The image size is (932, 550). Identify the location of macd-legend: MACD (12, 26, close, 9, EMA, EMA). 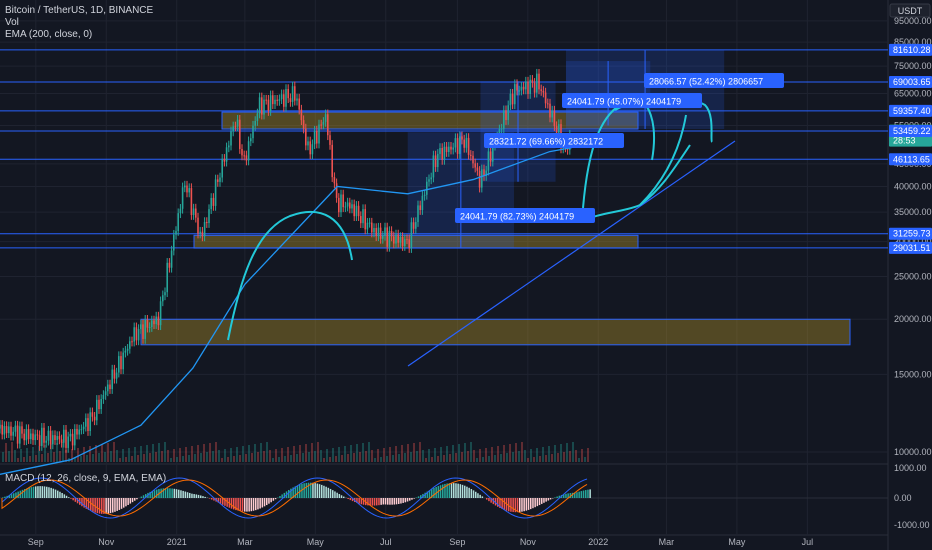
(85, 479).